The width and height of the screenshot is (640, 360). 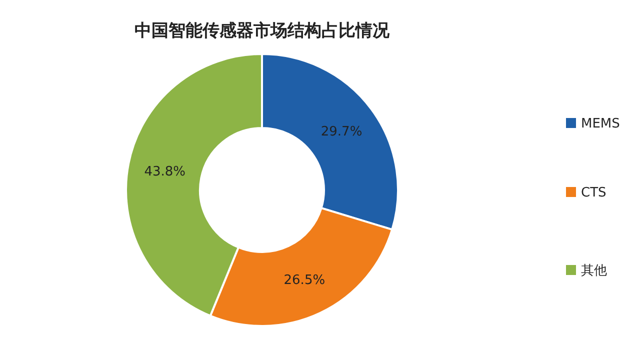 I want to click on chart-title: 中国智能传感器市场结构占比情况, so click(x=262, y=31).